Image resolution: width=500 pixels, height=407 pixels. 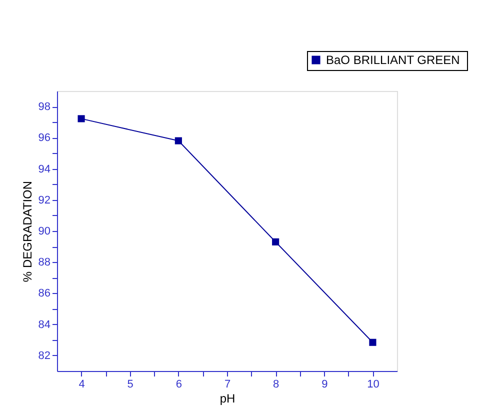 I want to click on y-tick-label: 94, so click(x=44, y=169).